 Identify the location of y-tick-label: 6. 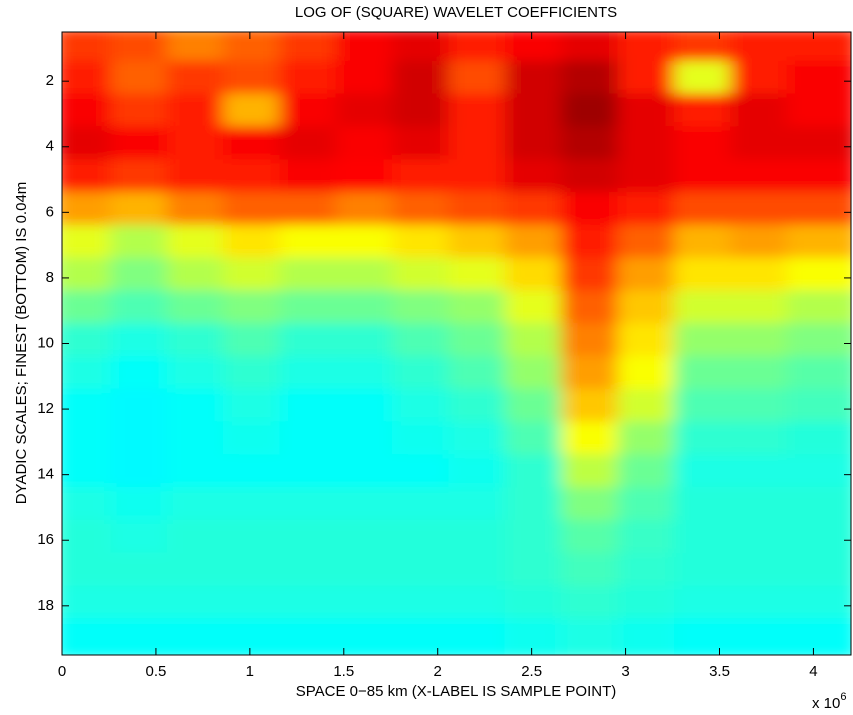
(50, 211).